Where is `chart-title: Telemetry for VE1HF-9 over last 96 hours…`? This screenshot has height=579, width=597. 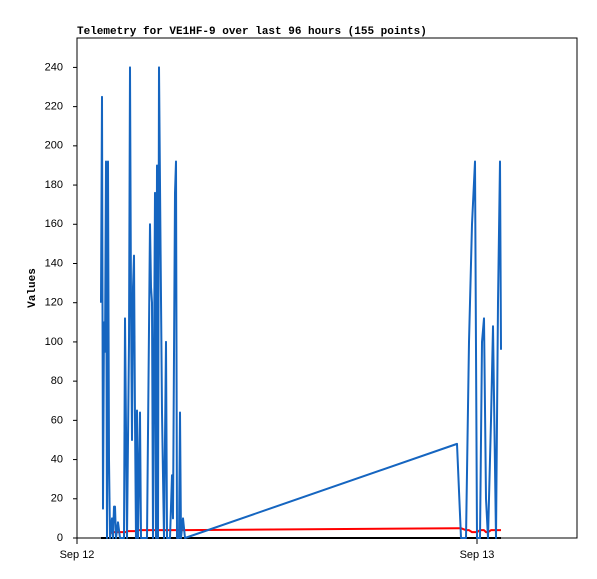 chart-title: Telemetry for VE1HF-9 over last 96 hours… is located at coordinates (252, 32).